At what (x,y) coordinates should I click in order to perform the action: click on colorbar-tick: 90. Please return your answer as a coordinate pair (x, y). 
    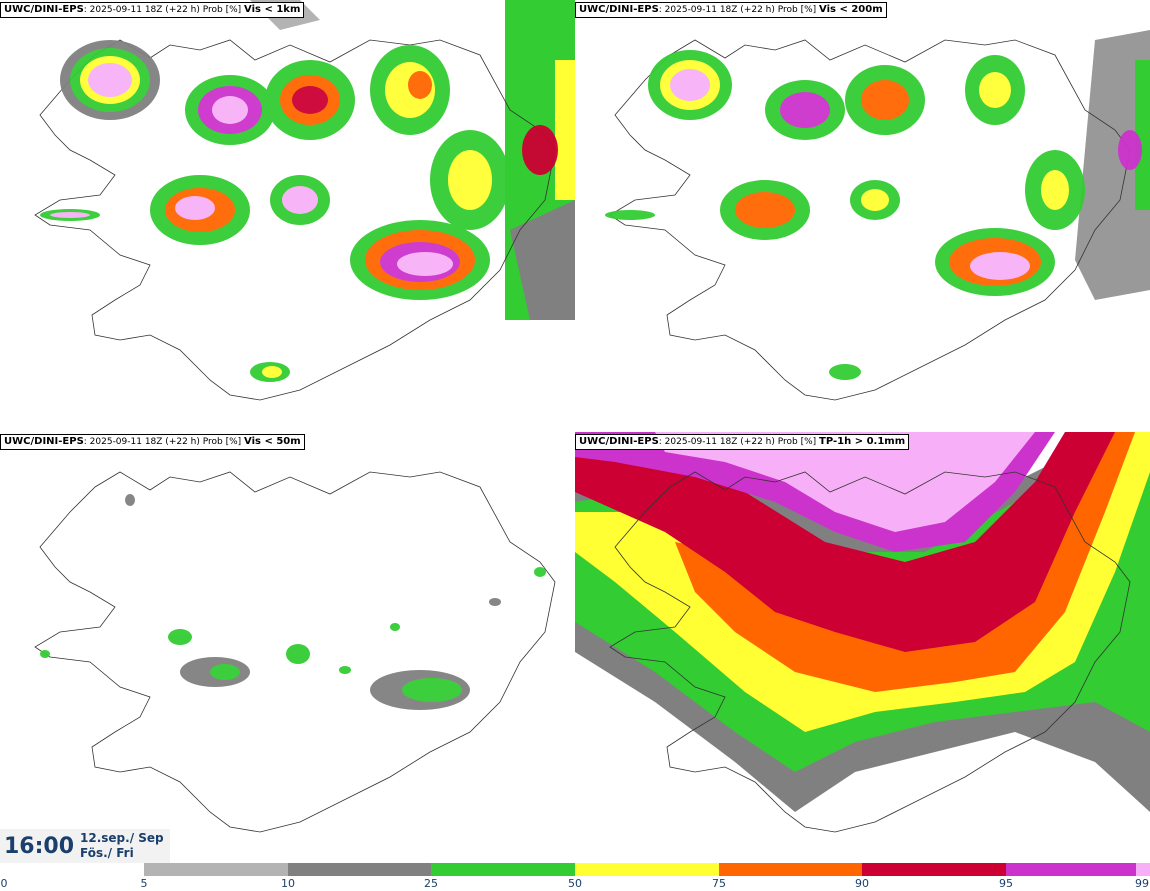
    Looking at the image, I should click on (862, 883).